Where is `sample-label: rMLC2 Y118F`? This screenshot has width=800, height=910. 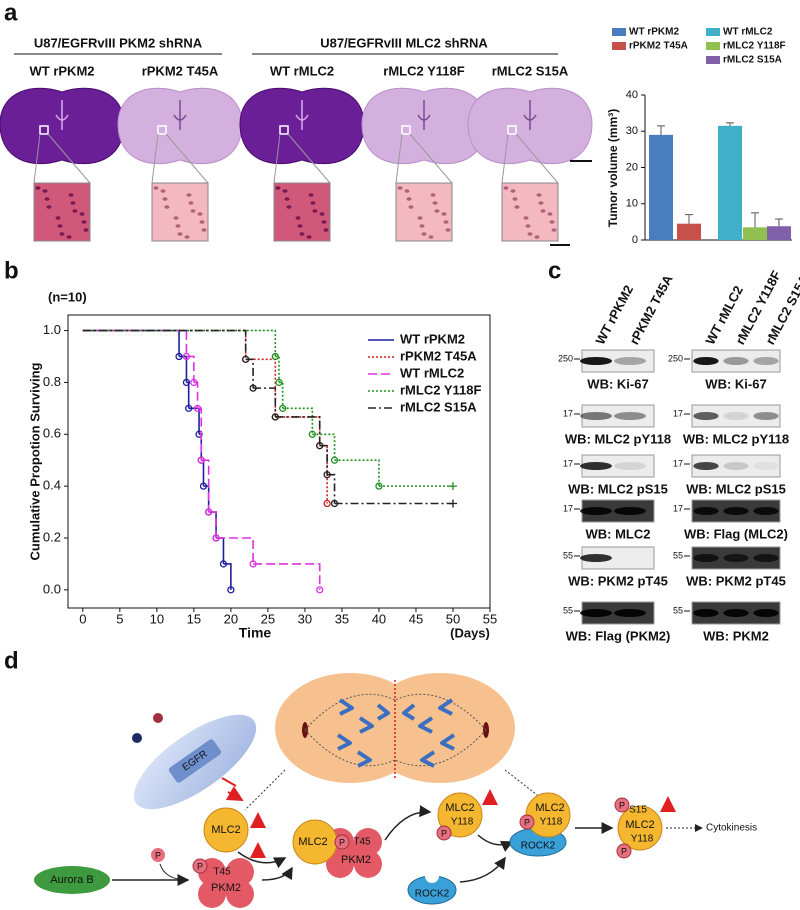 sample-label: rMLC2 Y118F is located at coordinates (423, 70).